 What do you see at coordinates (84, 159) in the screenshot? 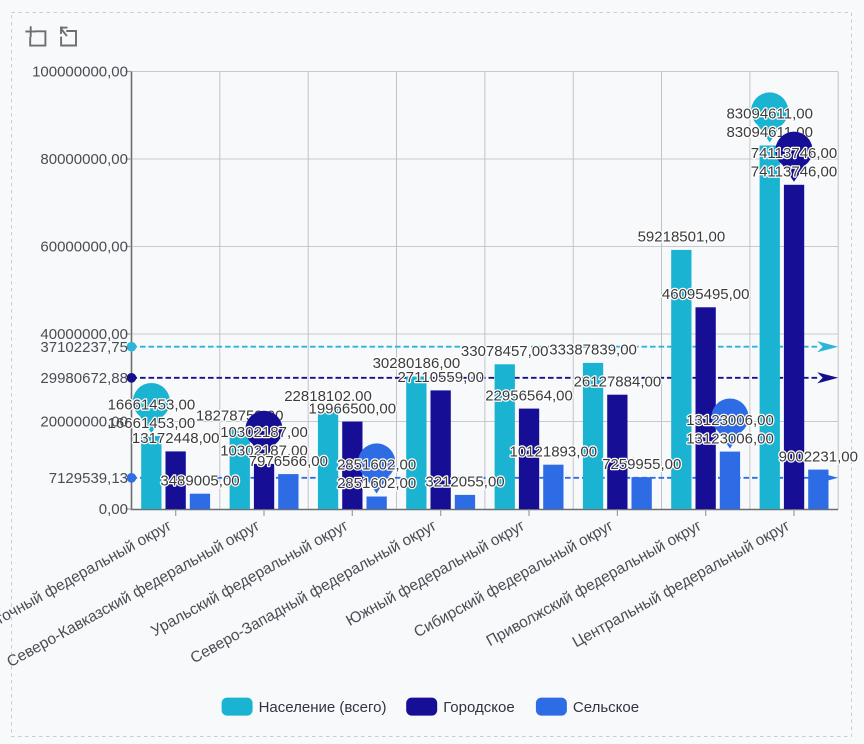
I see `svg-text: 80000000,00` at bounding box center [84, 159].